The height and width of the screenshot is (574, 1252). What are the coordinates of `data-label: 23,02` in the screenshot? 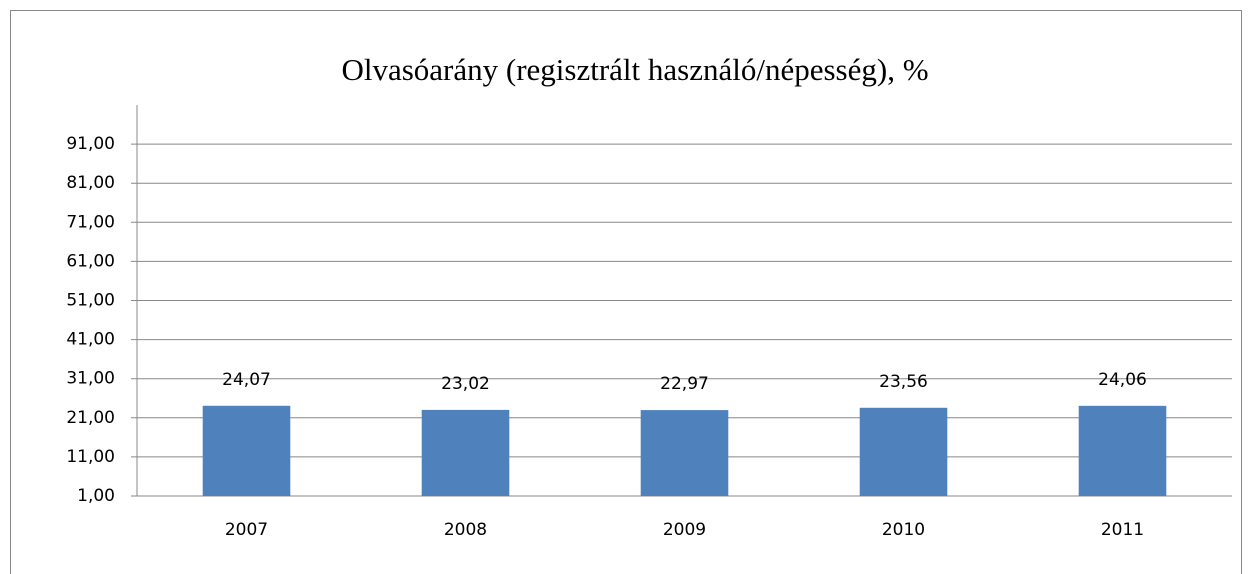 It's located at (465, 384).